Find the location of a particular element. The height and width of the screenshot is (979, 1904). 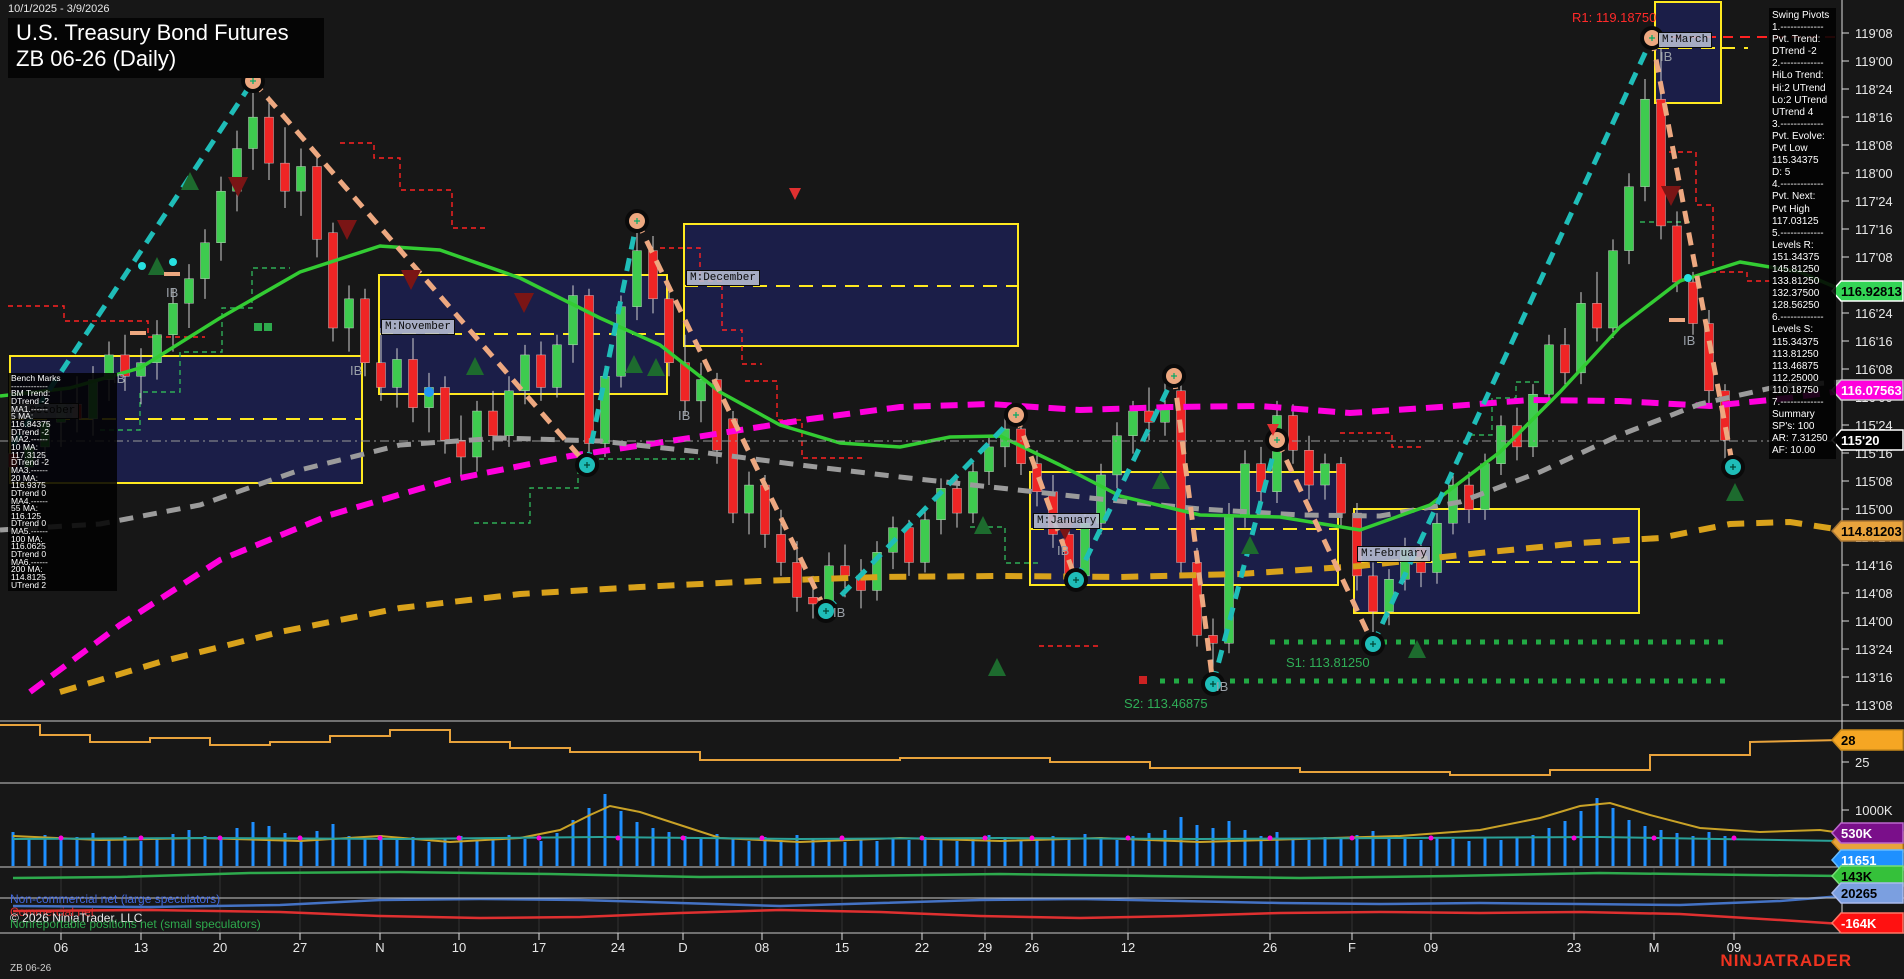

month-box-label: M:January is located at coordinates (1067, 521).